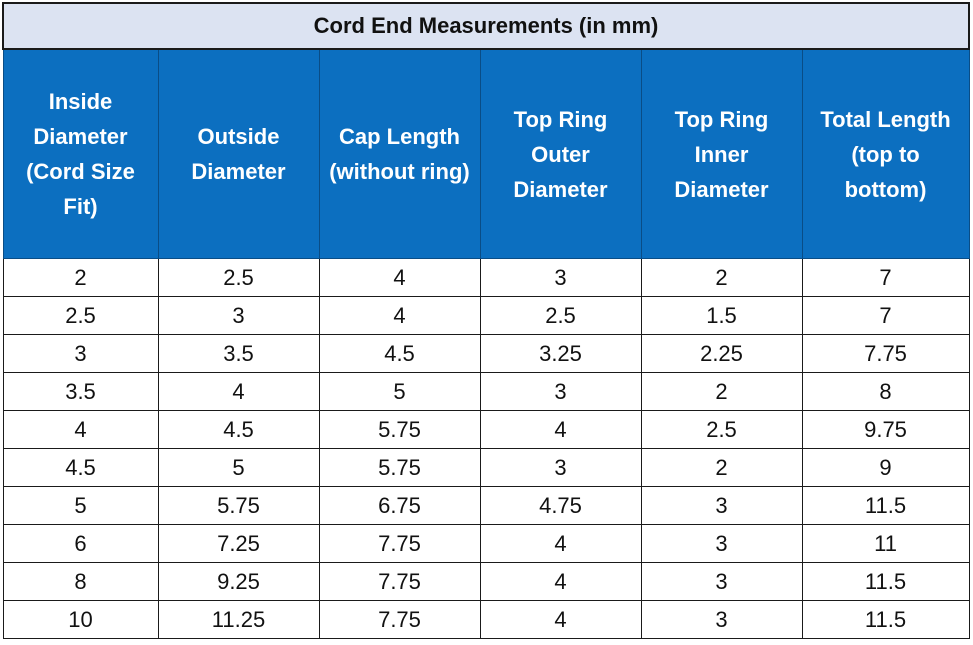 The height and width of the screenshot is (645, 973). What do you see at coordinates (80, 101) in the screenshot?
I see `header-line: Inside` at bounding box center [80, 101].